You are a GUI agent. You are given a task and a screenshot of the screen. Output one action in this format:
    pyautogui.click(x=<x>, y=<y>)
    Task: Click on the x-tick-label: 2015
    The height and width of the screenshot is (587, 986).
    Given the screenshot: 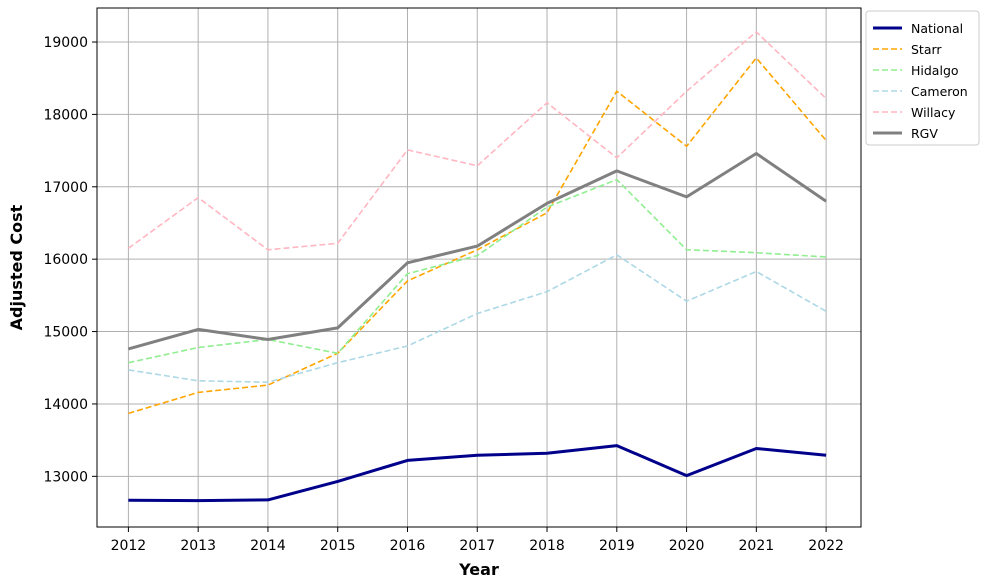 What is the action you would take?
    pyautogui.click(x=338, y=546)
    